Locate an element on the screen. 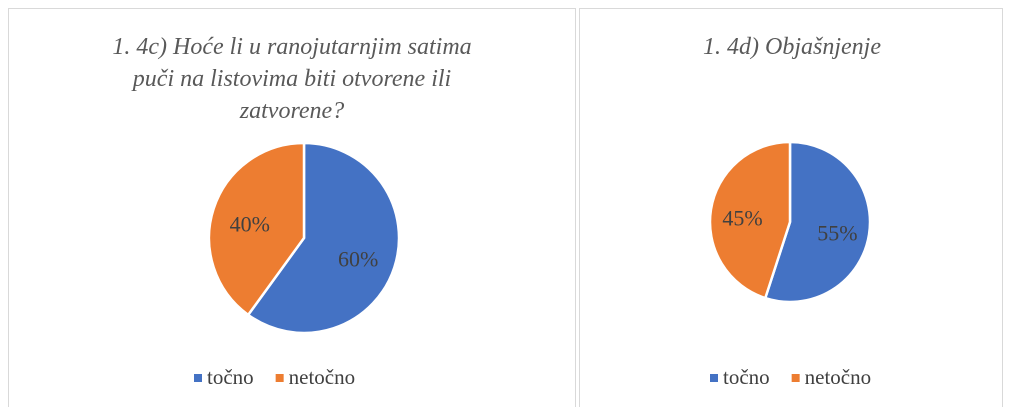 The image size is (1009, 408). chart: 60% 40% točno netočno is located at coordinates (297, 265).